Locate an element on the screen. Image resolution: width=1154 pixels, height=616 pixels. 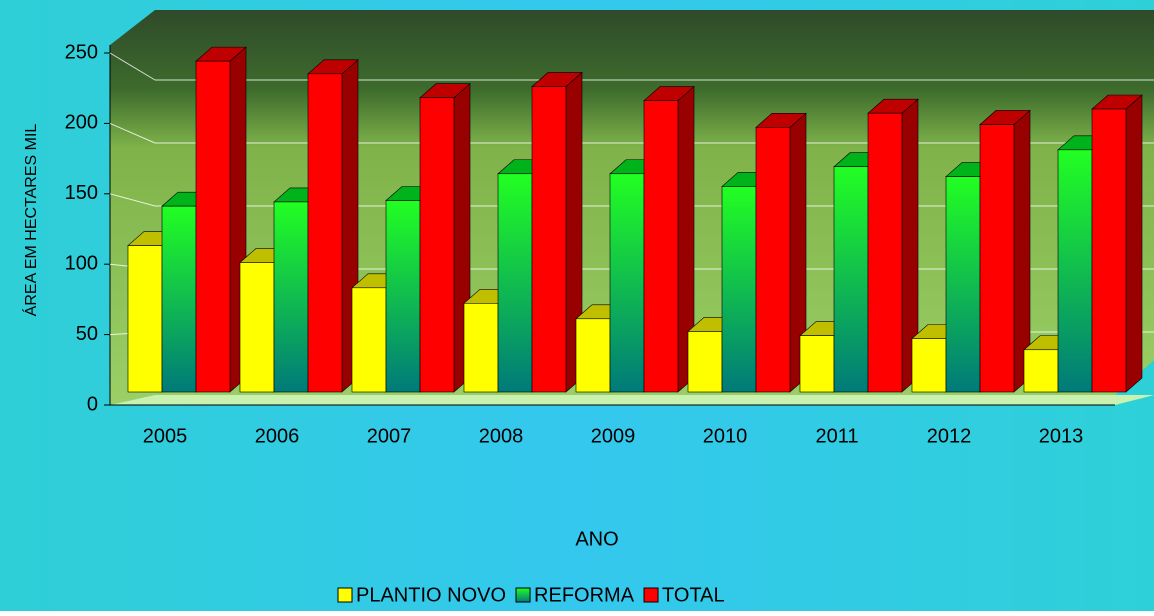
y-tick-label: 200 is located at coordinates (81, 123).